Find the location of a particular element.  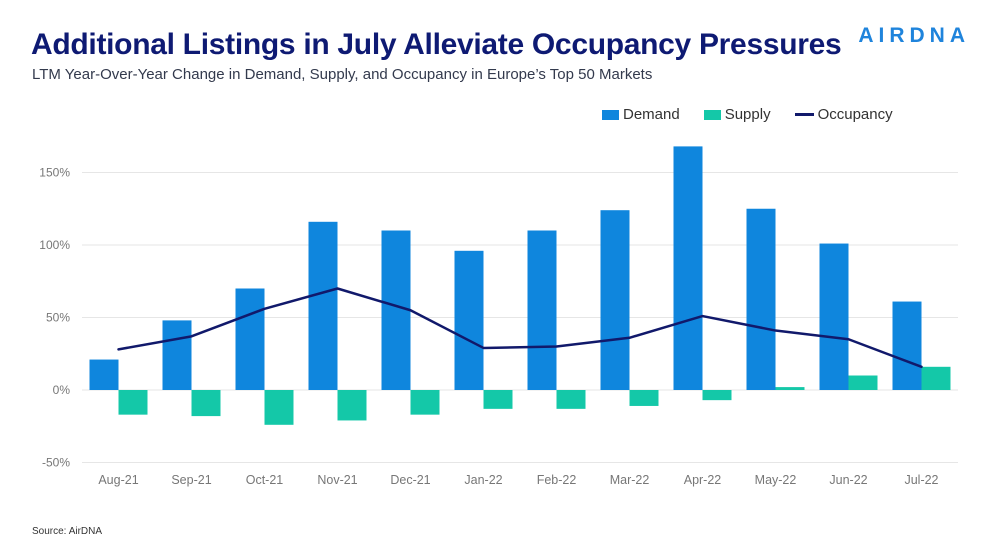

legend-item-supply: Supply is located at coordinates (737, 114).